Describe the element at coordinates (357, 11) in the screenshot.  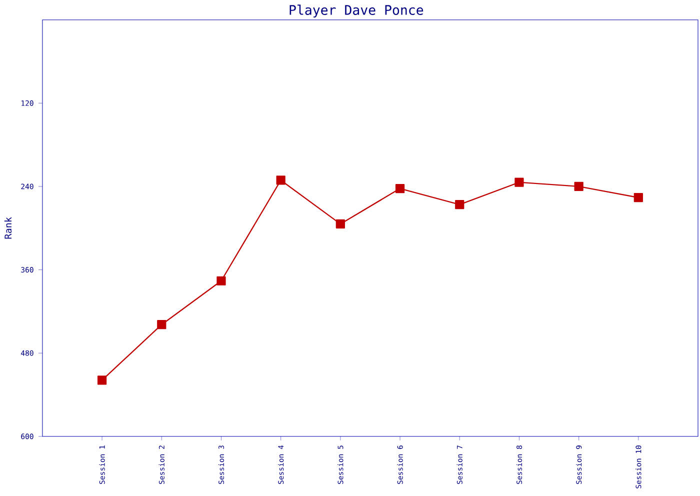
I see `chart-title: Player Dave Ponce` at that location.